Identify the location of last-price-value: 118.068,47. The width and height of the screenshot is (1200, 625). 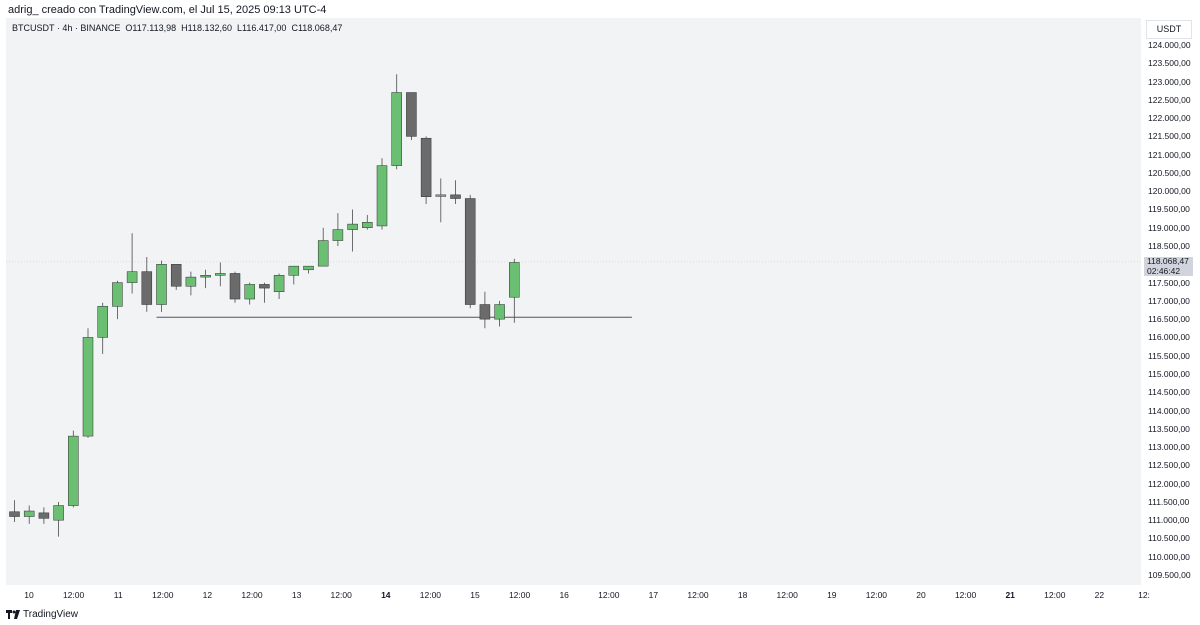
(1168, 261).